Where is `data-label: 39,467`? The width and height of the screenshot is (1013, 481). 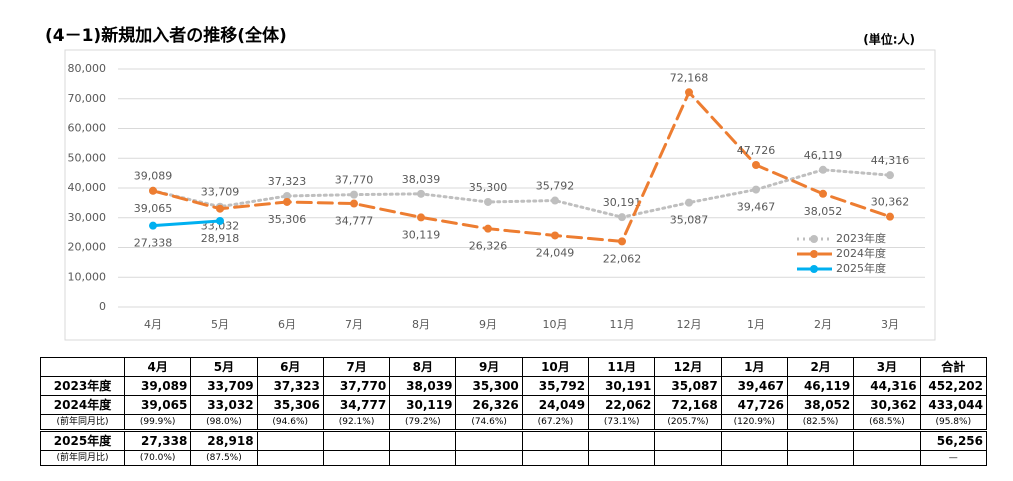 data-label: 39,467 is located at coordinates (756, 207).